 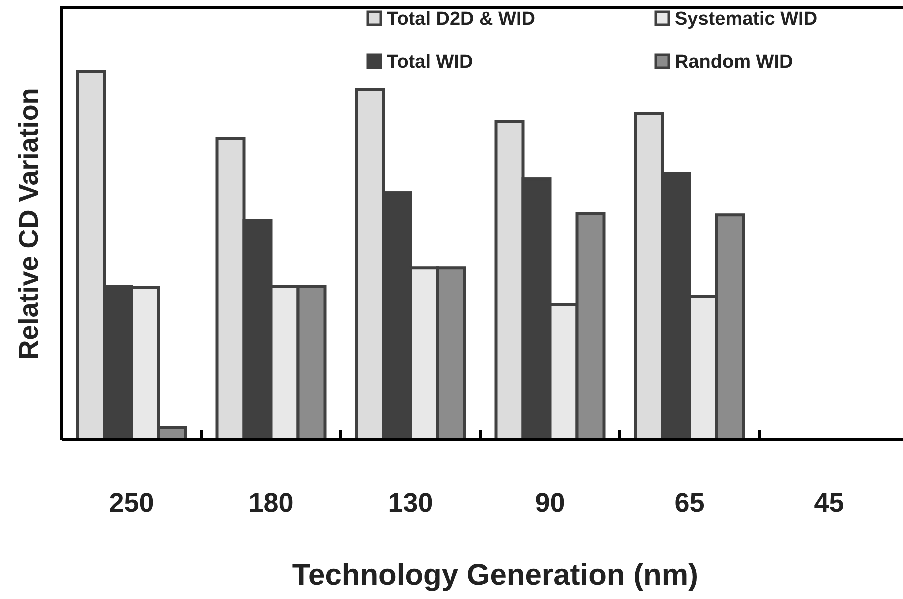 I want to click on x-tick-label: 45, so click(x=829, y=503).